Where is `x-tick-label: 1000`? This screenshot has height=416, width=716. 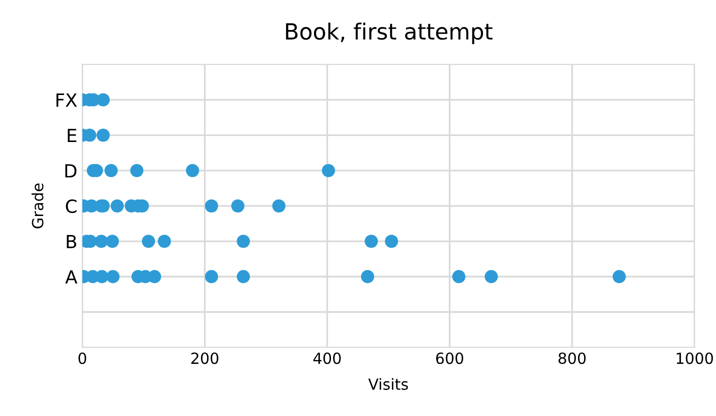
x-tick-label: 1000 is located at coordinates (694, 358).